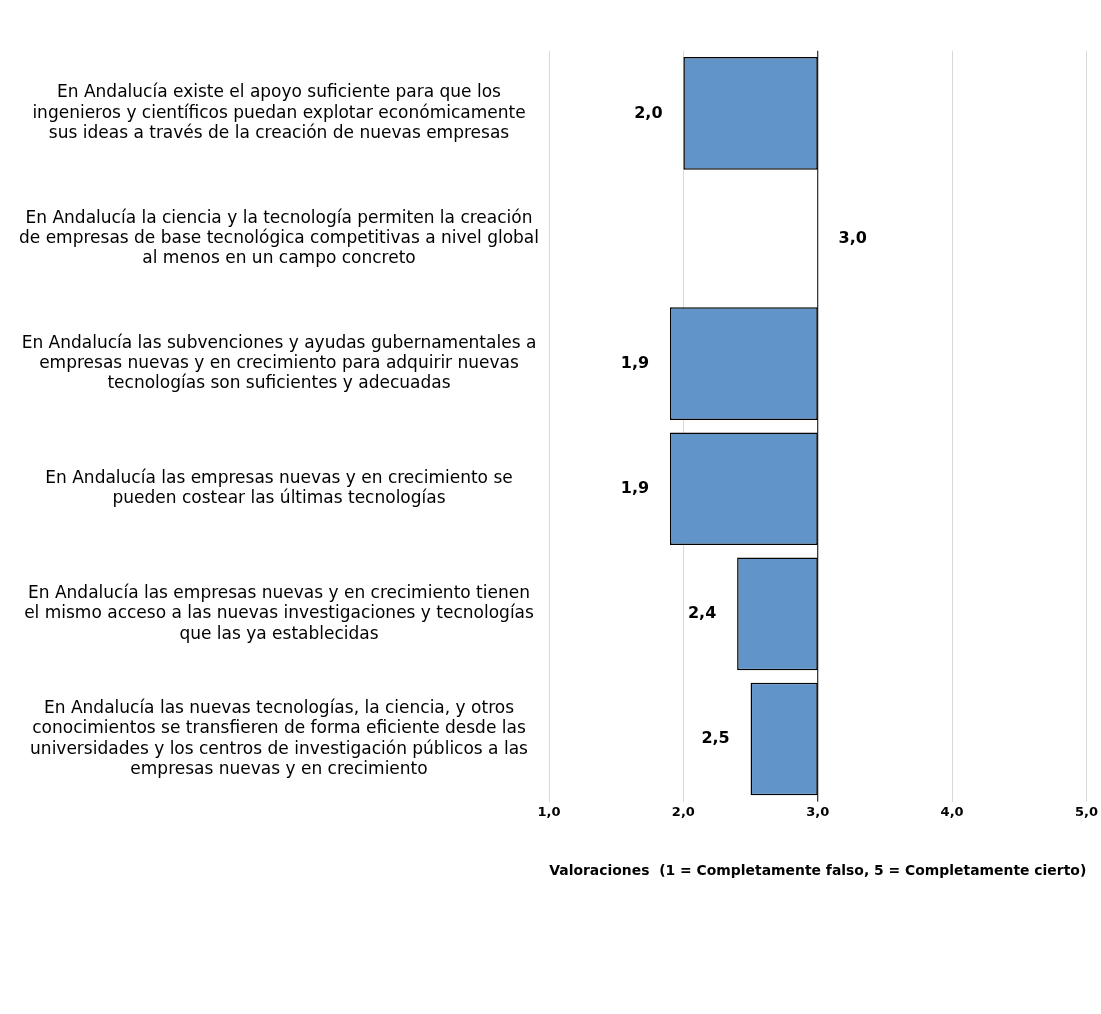 The image size is (1101, 1014). I want to click on x-tick-label: 1,0, so click(549, 811).